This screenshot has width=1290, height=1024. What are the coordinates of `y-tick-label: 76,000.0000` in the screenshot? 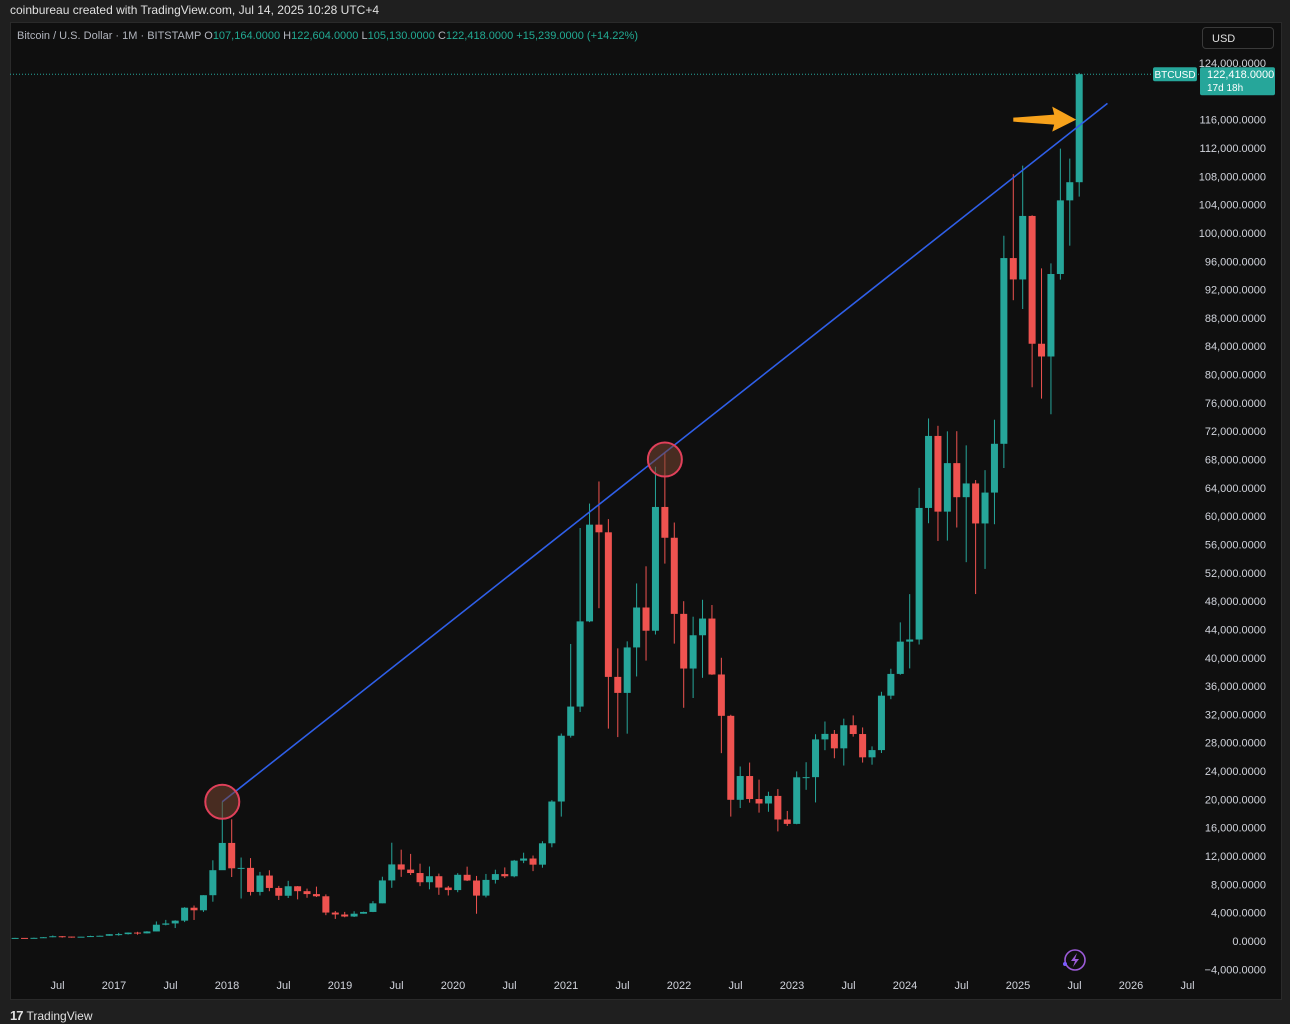 It's located at (1235, 404).